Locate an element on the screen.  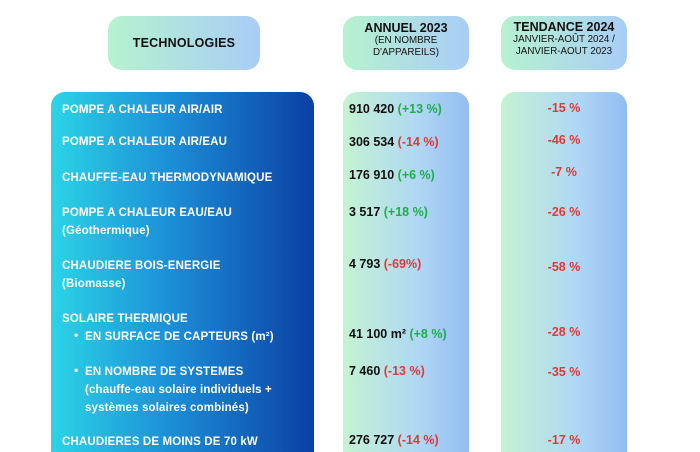
tendance-column is located at coordinates (564, 272).